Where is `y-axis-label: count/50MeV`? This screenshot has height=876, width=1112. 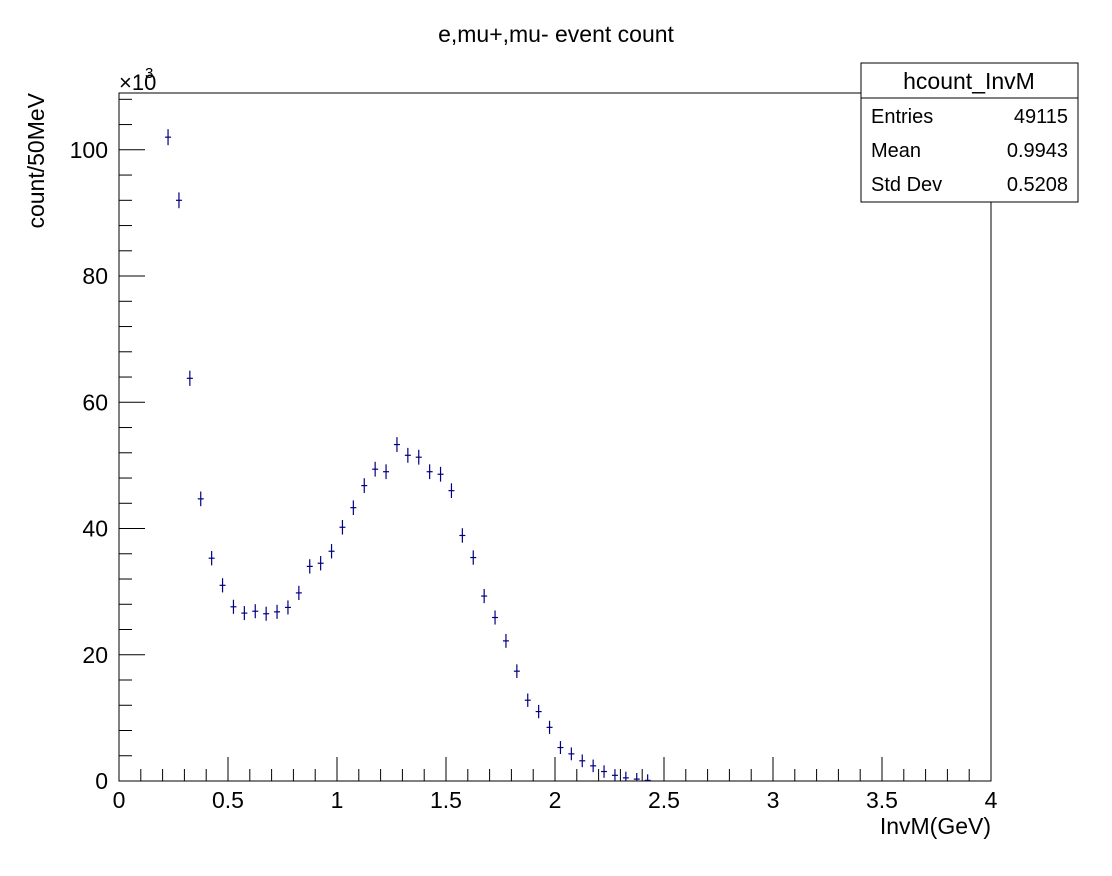
y-axis-label: count/50MeV is located at coordinates (36, 160).